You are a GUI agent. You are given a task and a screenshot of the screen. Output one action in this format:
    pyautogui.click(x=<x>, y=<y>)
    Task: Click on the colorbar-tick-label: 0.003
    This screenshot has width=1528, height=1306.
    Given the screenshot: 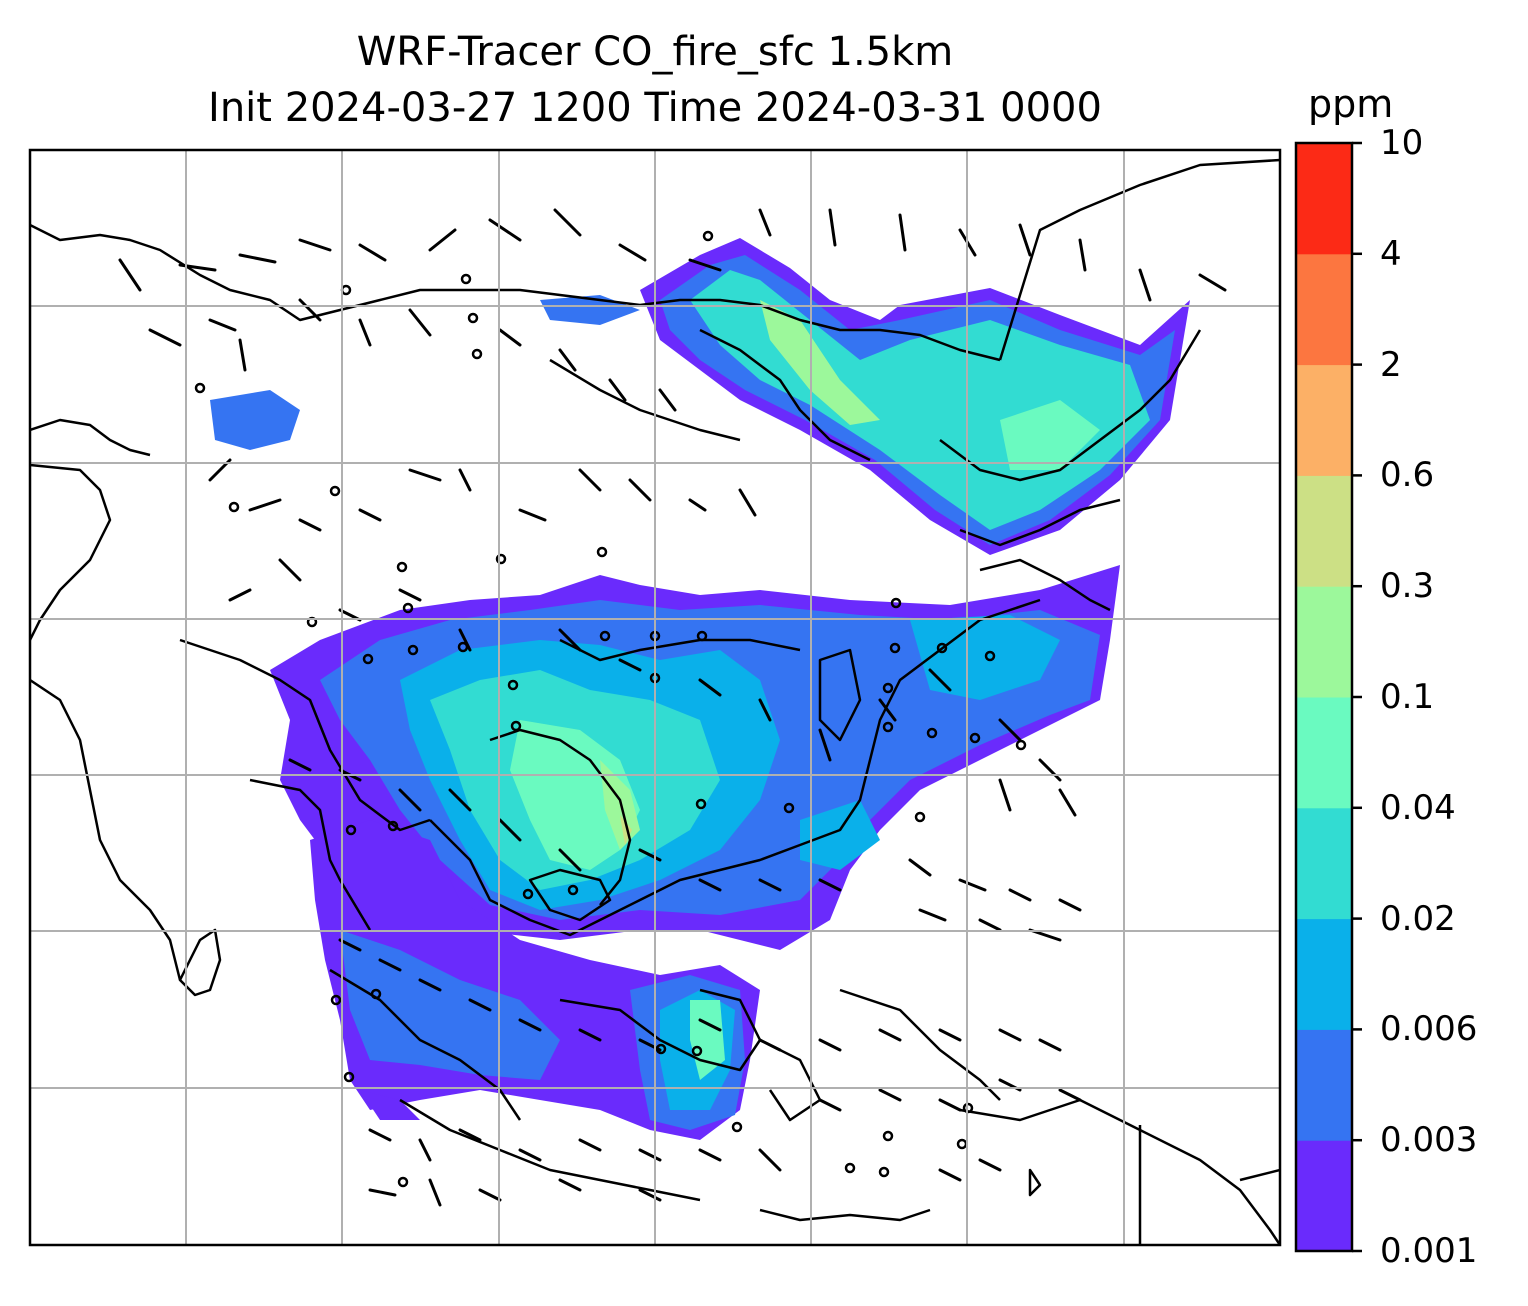 What is the action you would take?
    pyautogui.click(x=1429, y=1140)
    